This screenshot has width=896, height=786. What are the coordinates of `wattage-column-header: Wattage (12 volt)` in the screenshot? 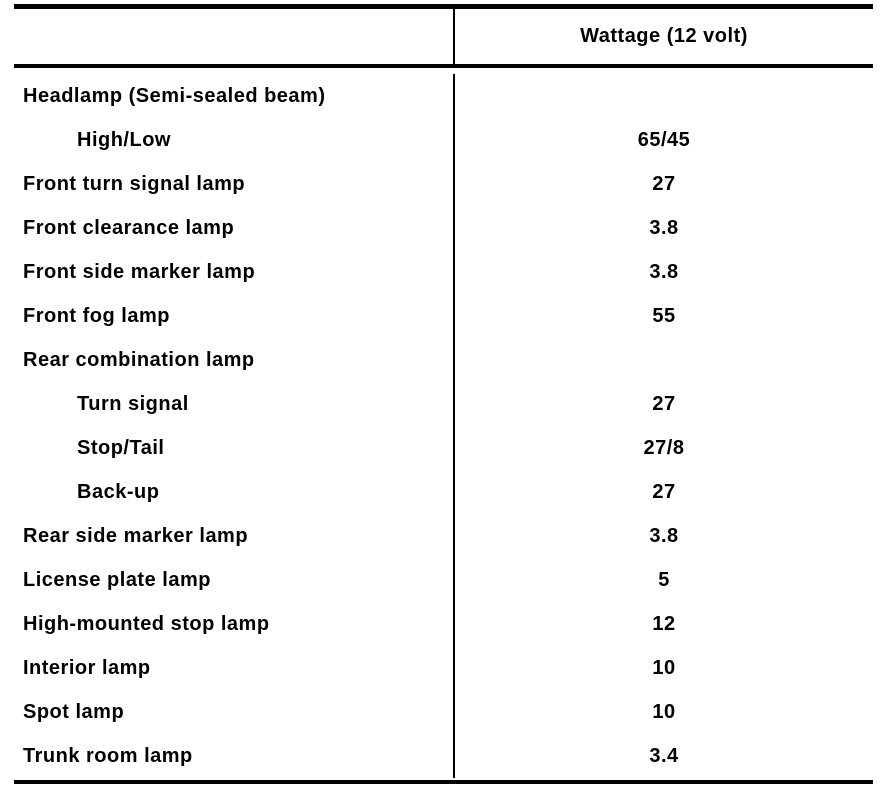 It's located at (663, 36).